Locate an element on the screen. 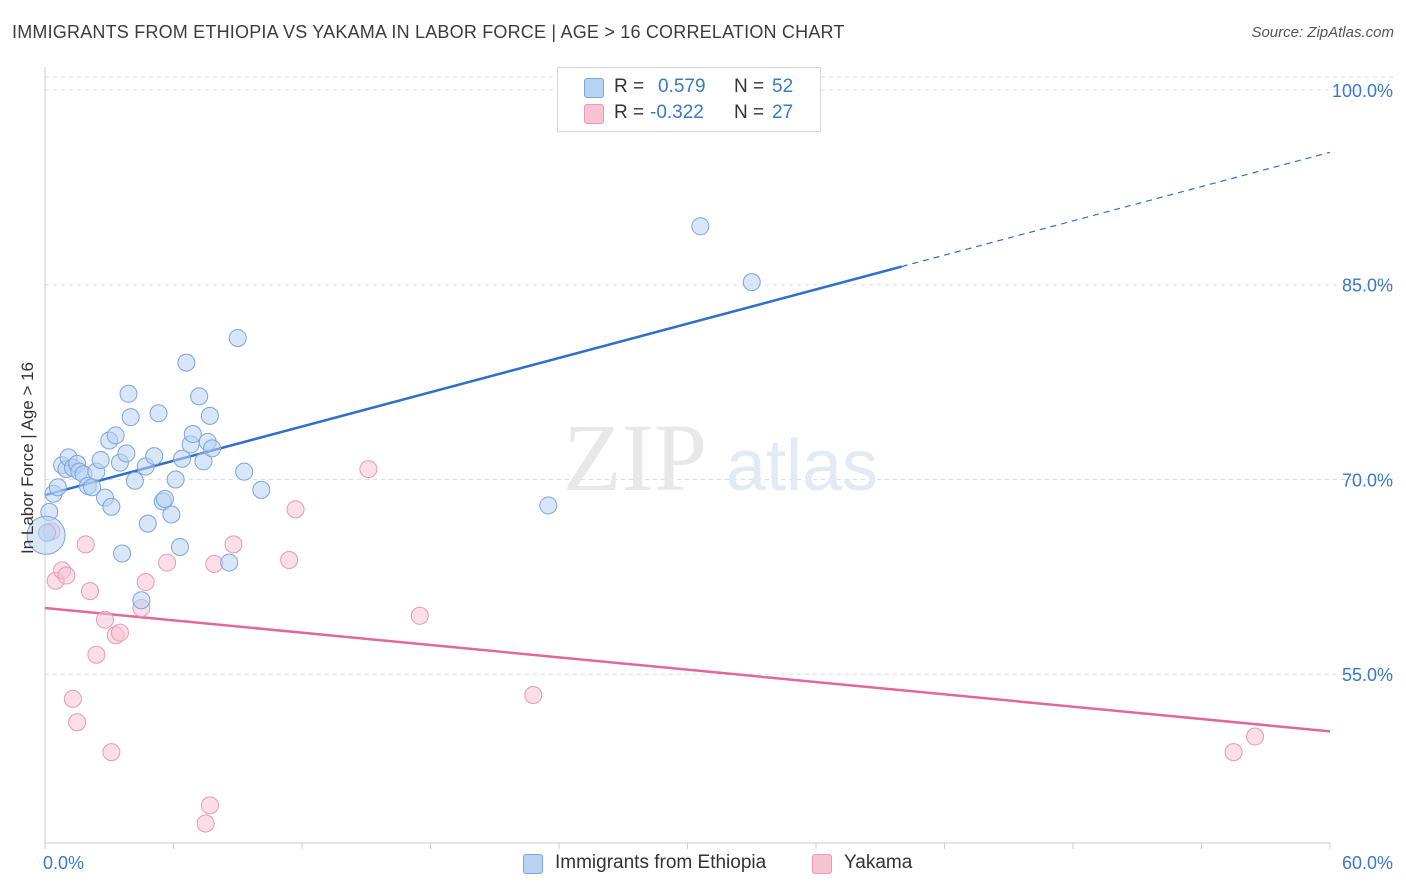  y-tick-label: 100.0% is located at coordinates (1362, 91).